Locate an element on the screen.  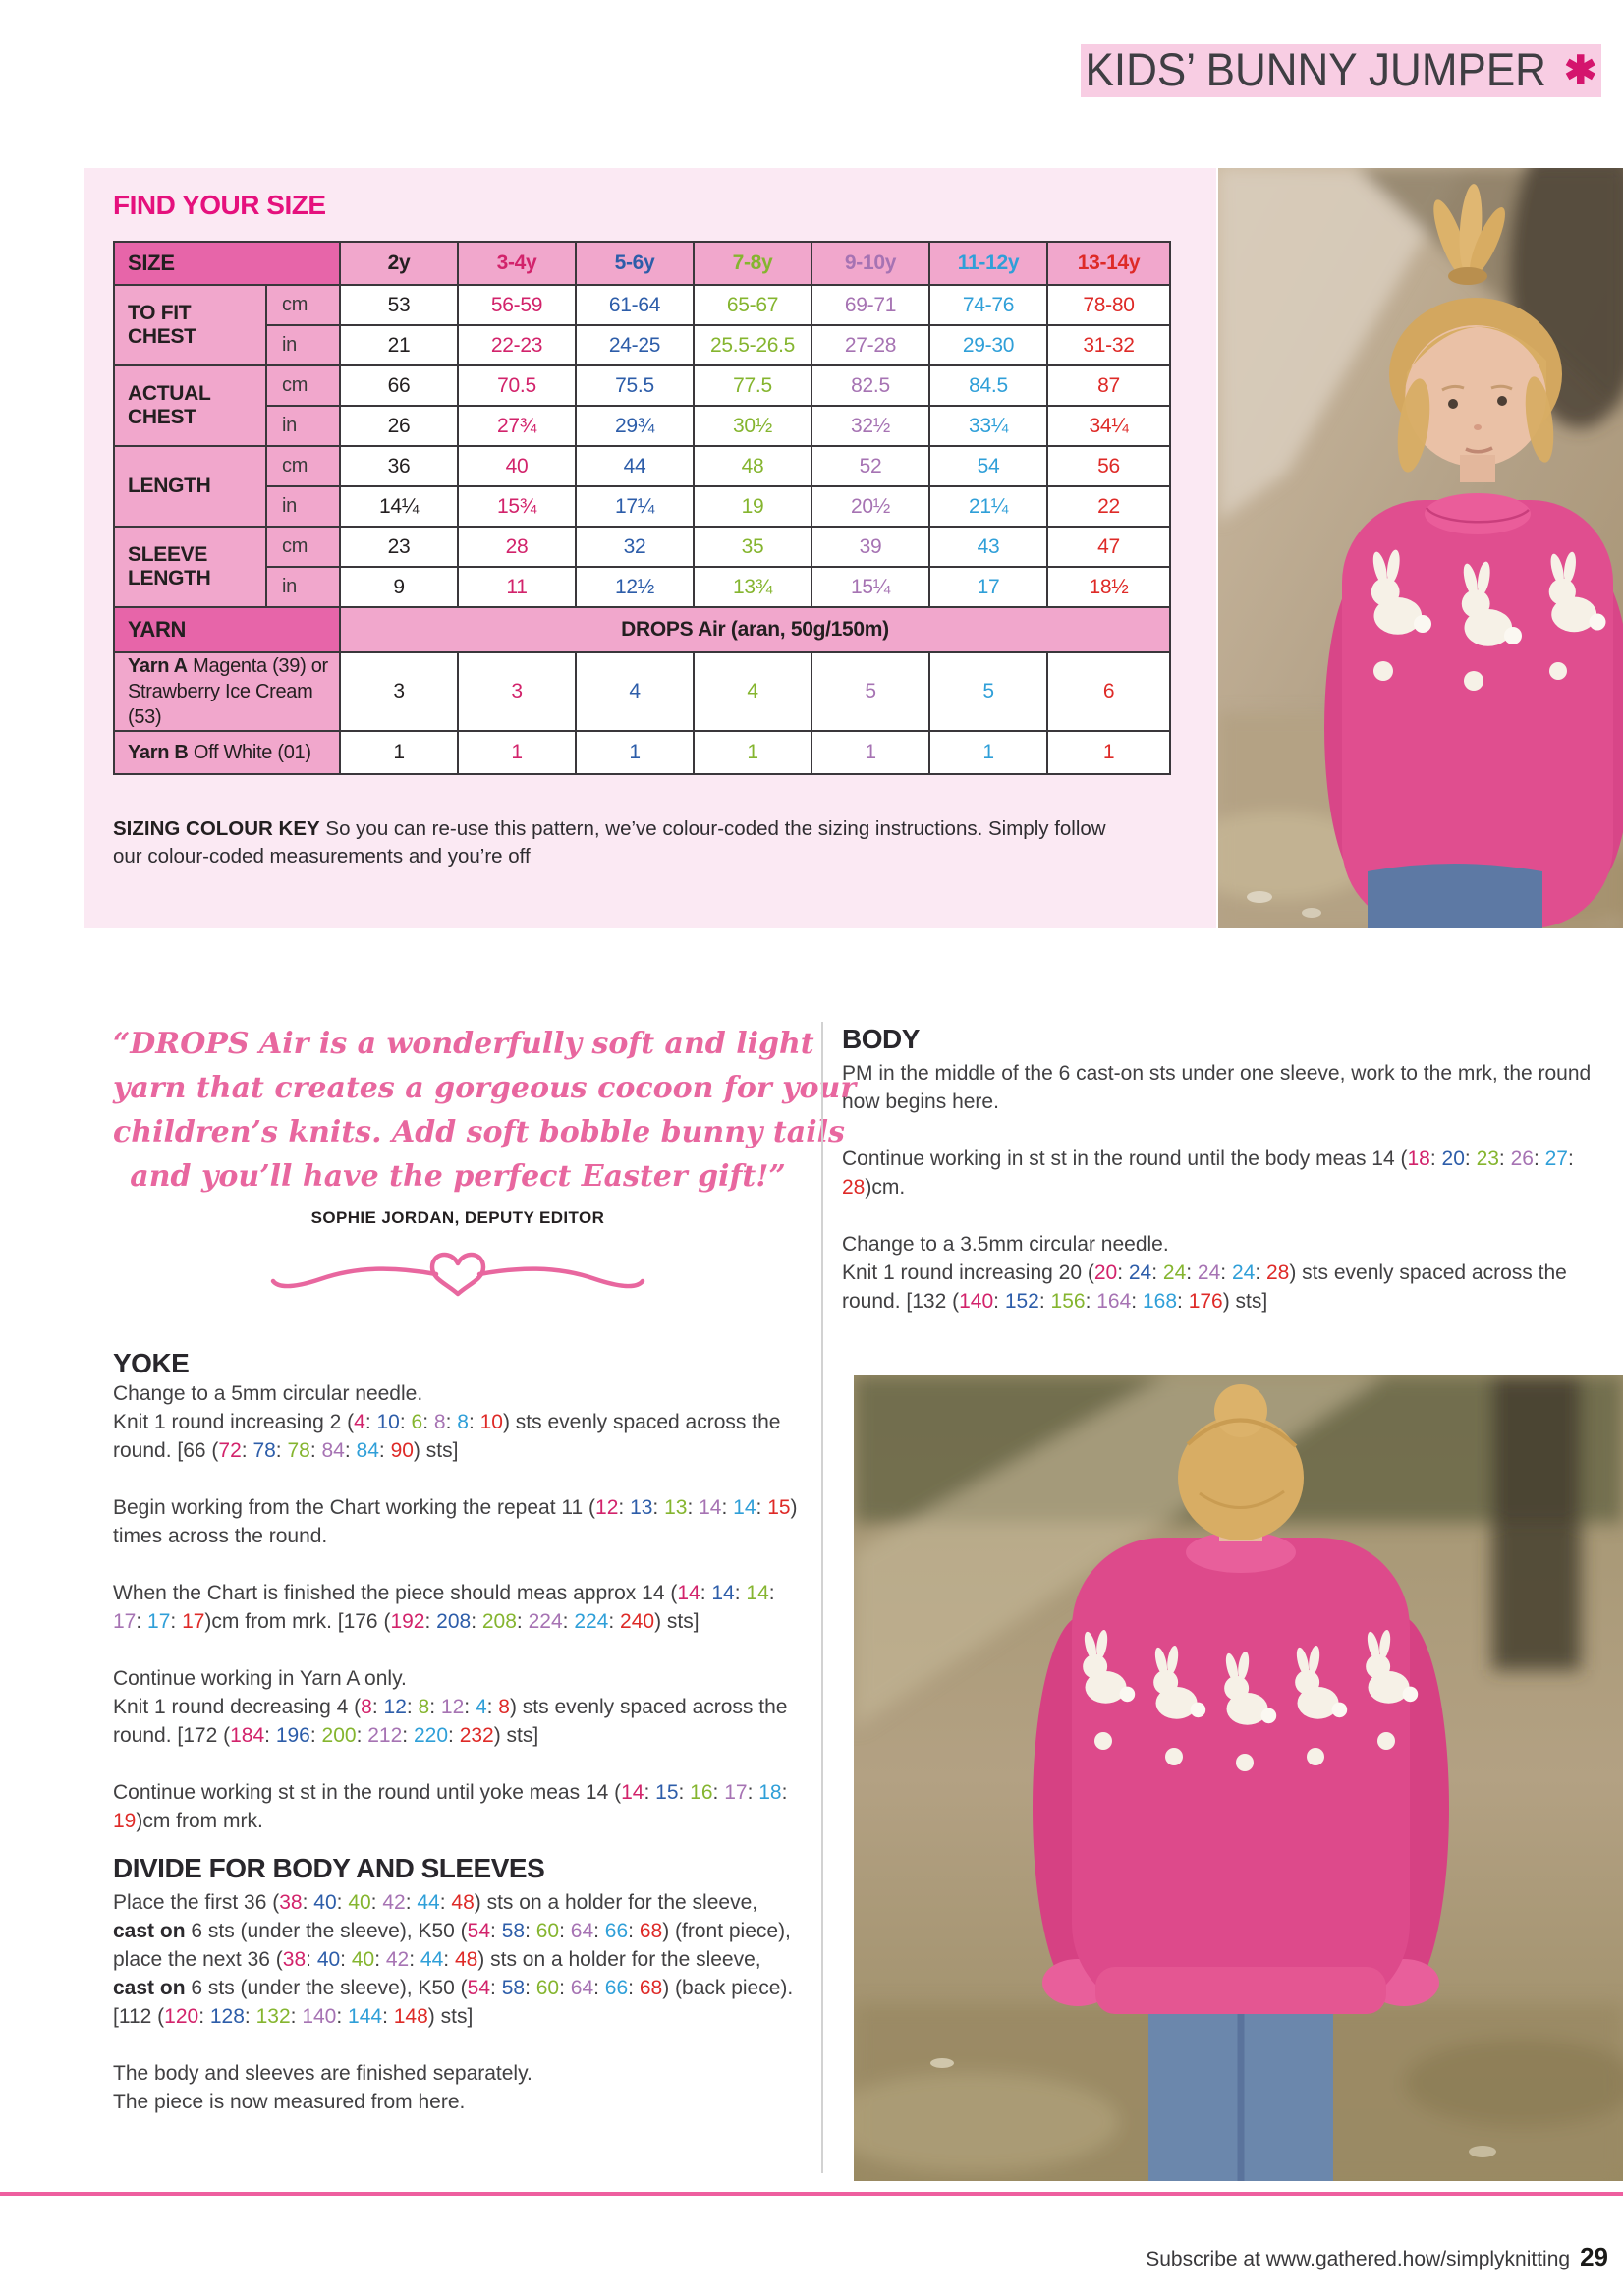
size-cell: 27-28 is located at coordinates (871, 345).